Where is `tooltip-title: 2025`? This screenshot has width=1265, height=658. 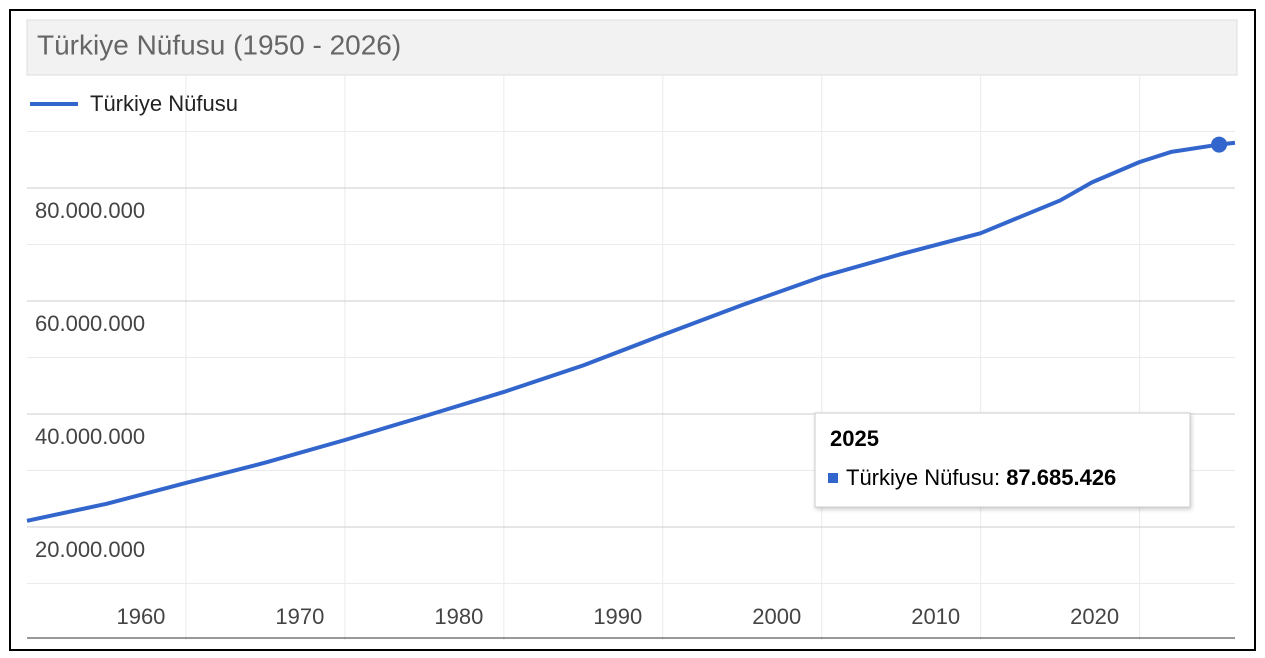 tooltip-title: 2025 is located at coordinates (854, 438).